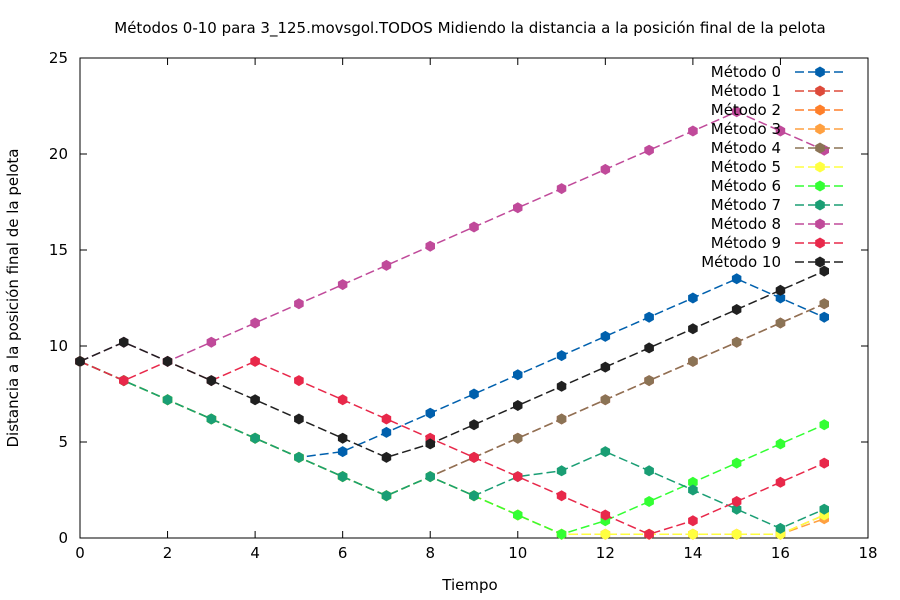 Image resolution: width=900 pixels, height=600 pixels. I want to click on legend-entry: Método 8, so click(778, 224).